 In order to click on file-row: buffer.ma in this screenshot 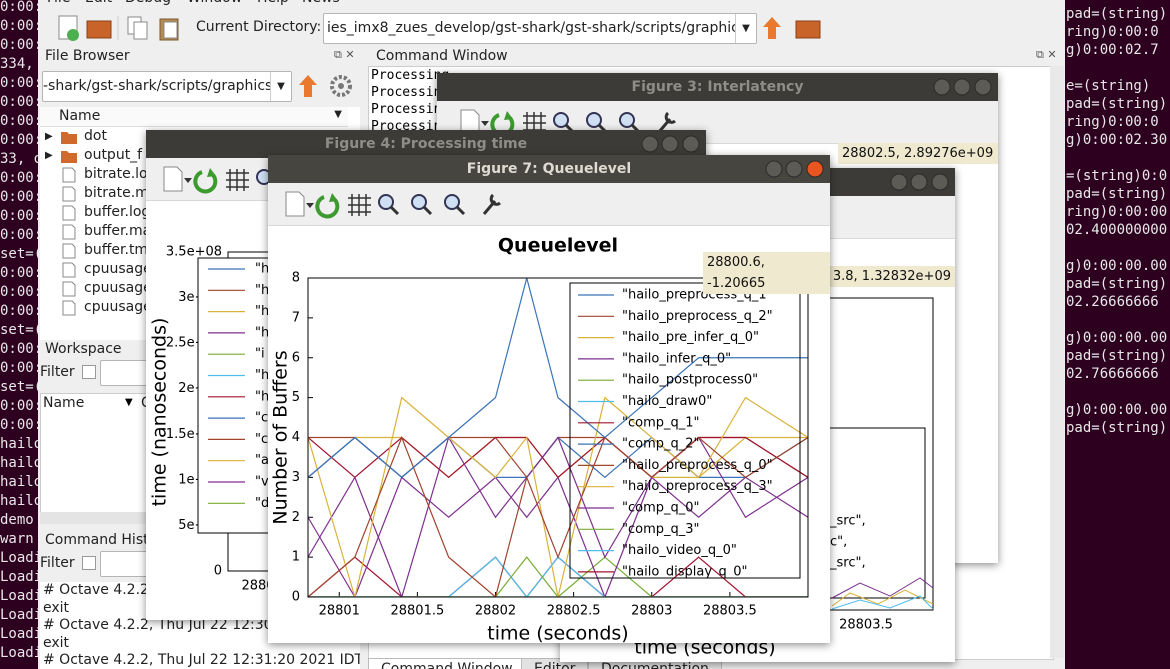, I will do `click(200, 231)`.